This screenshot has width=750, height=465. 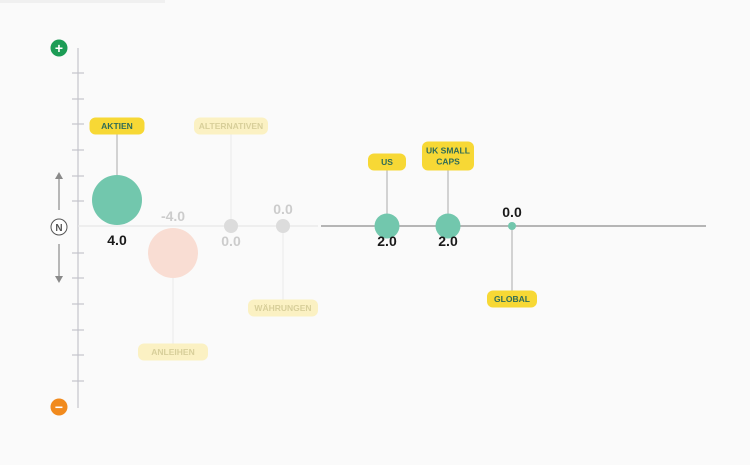 What do you see at coordinates (59, 175) in the screenshot?
I see `arrow-up-icon` at bounding box center [59, 175].